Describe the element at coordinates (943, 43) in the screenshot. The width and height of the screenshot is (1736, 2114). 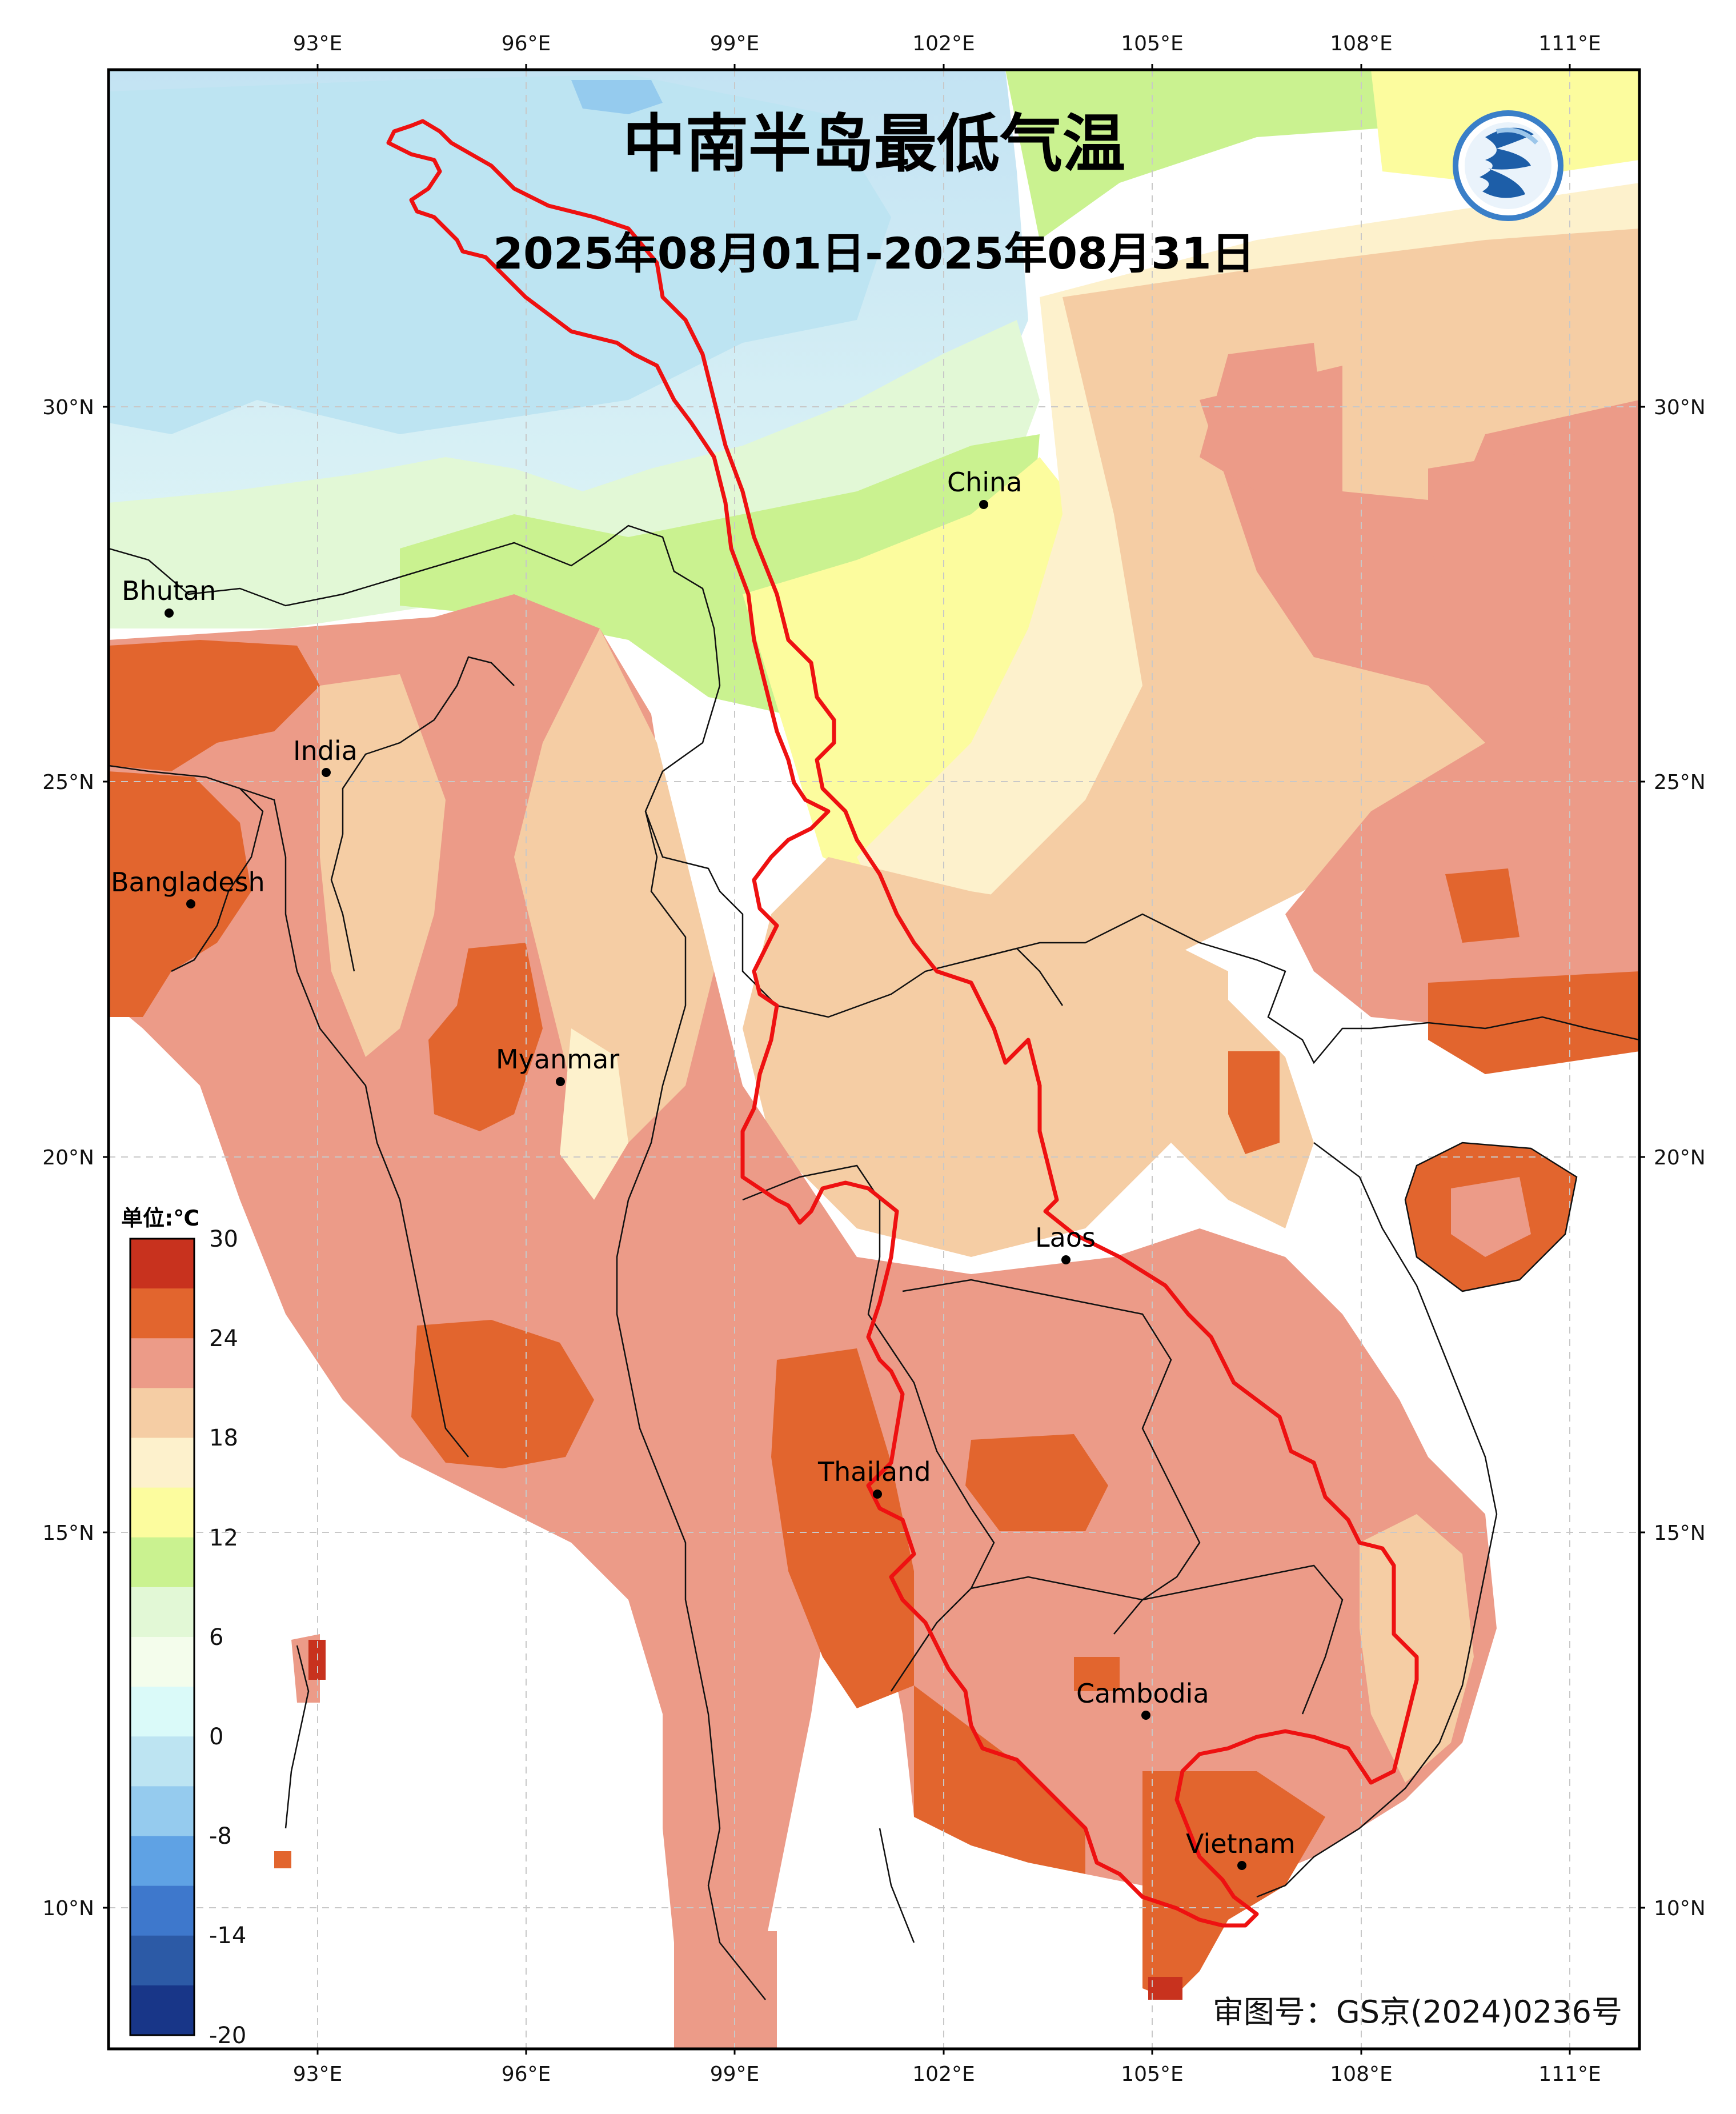
I see `lon-label-top: 102°E` at that location.